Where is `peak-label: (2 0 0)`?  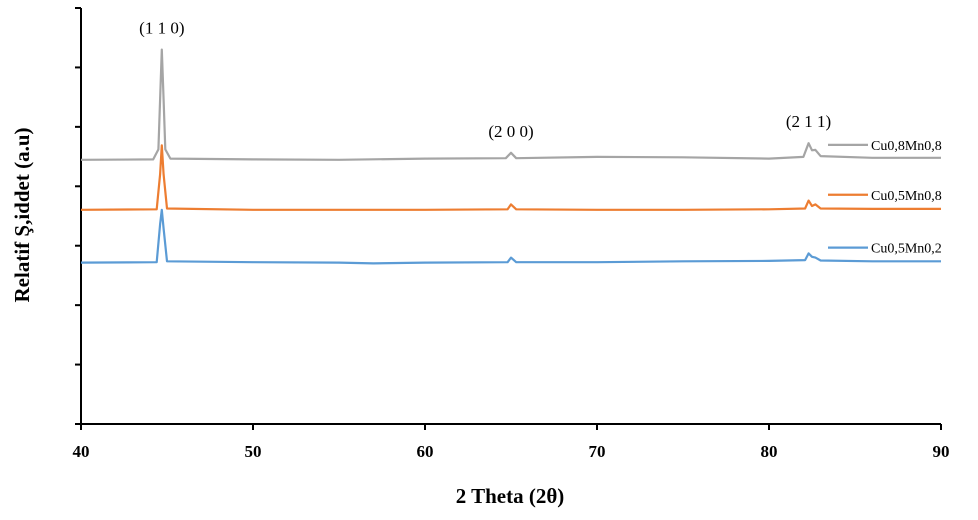
peak-label: (2 0 0) is located at coordinates (510, 131).